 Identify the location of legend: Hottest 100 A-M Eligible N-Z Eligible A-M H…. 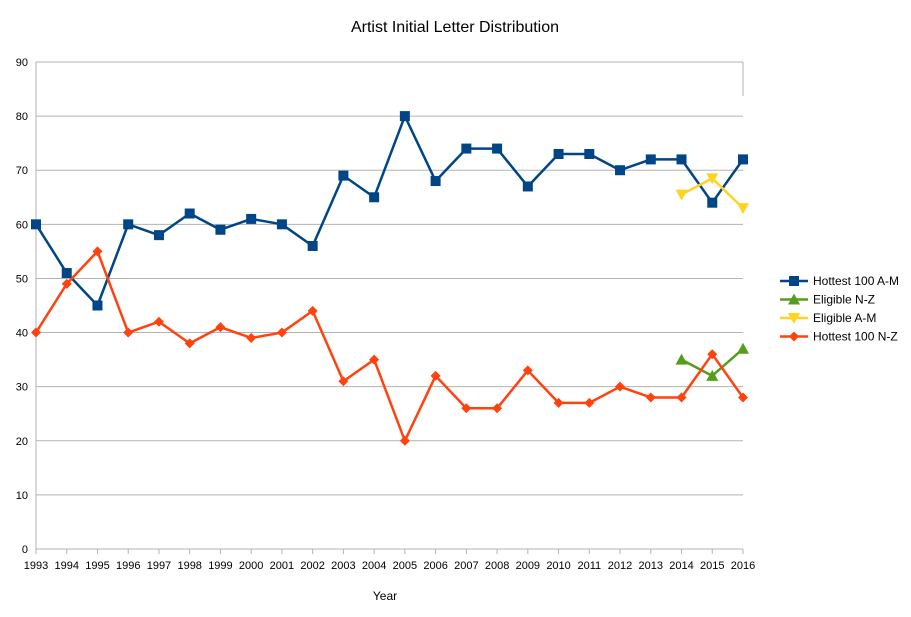
(839, 309).